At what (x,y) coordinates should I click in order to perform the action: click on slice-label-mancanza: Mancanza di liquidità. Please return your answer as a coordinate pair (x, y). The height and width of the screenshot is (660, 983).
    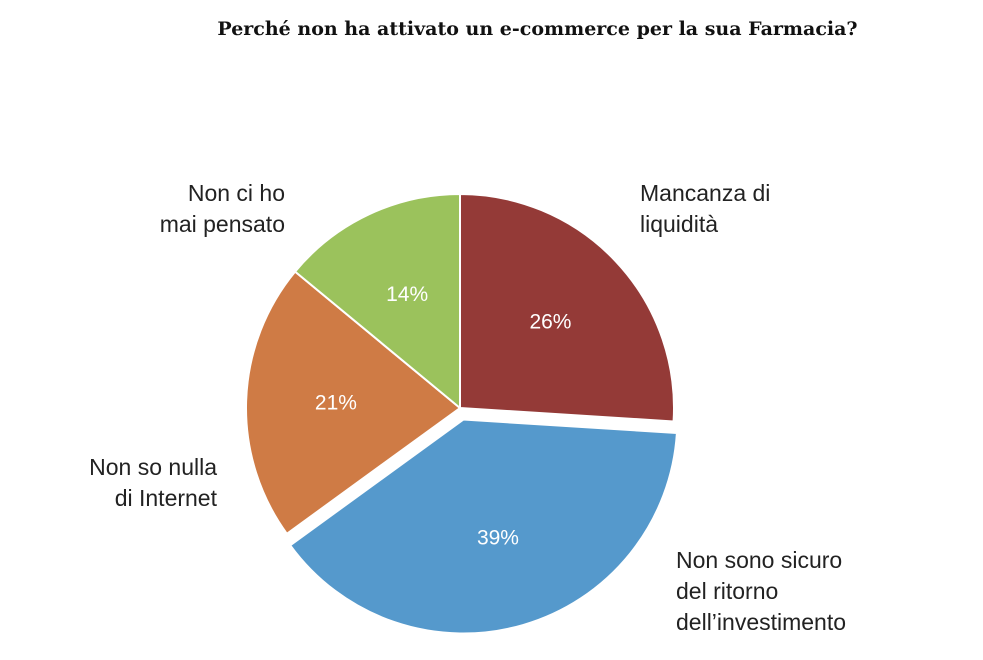
    Looking at the image, I should click on (705, 208).